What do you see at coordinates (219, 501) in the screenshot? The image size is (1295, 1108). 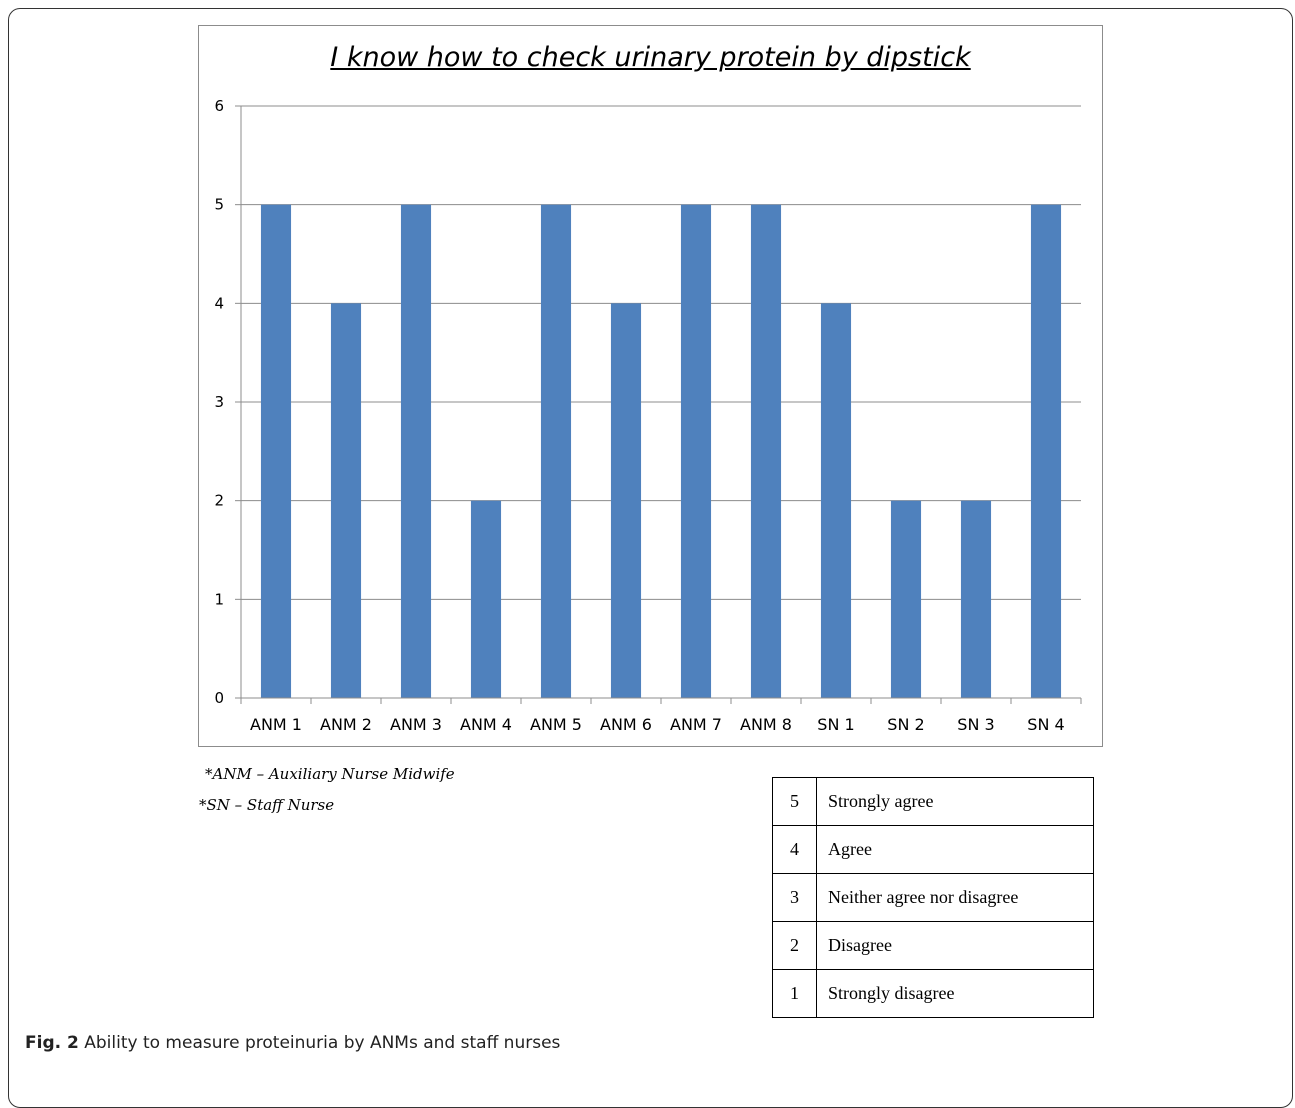 I see `y-tick-label: 2` at bounding box center [219, 501].